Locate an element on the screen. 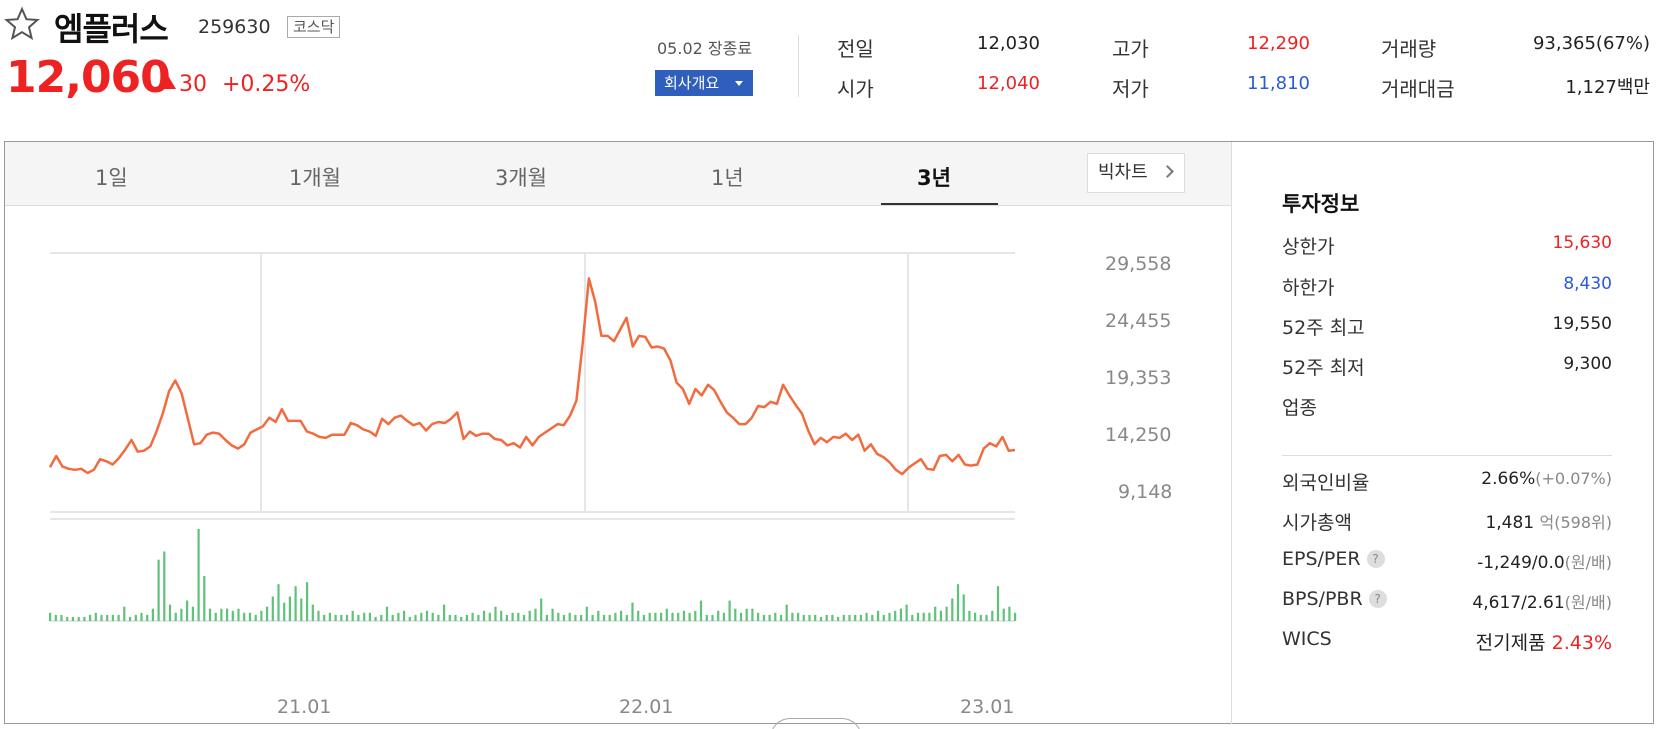  y-tick-label: 24,455 is located at coordinates (1138, 321).